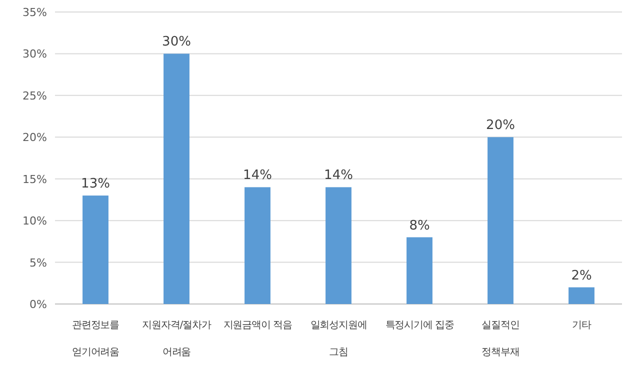 This screenshot has width=638, height=390. What do you see at coordinates (96, 339) in the screenshot?
I see `category-label: 관련정보를 얻기어려움` at bounding box center [96, 339].